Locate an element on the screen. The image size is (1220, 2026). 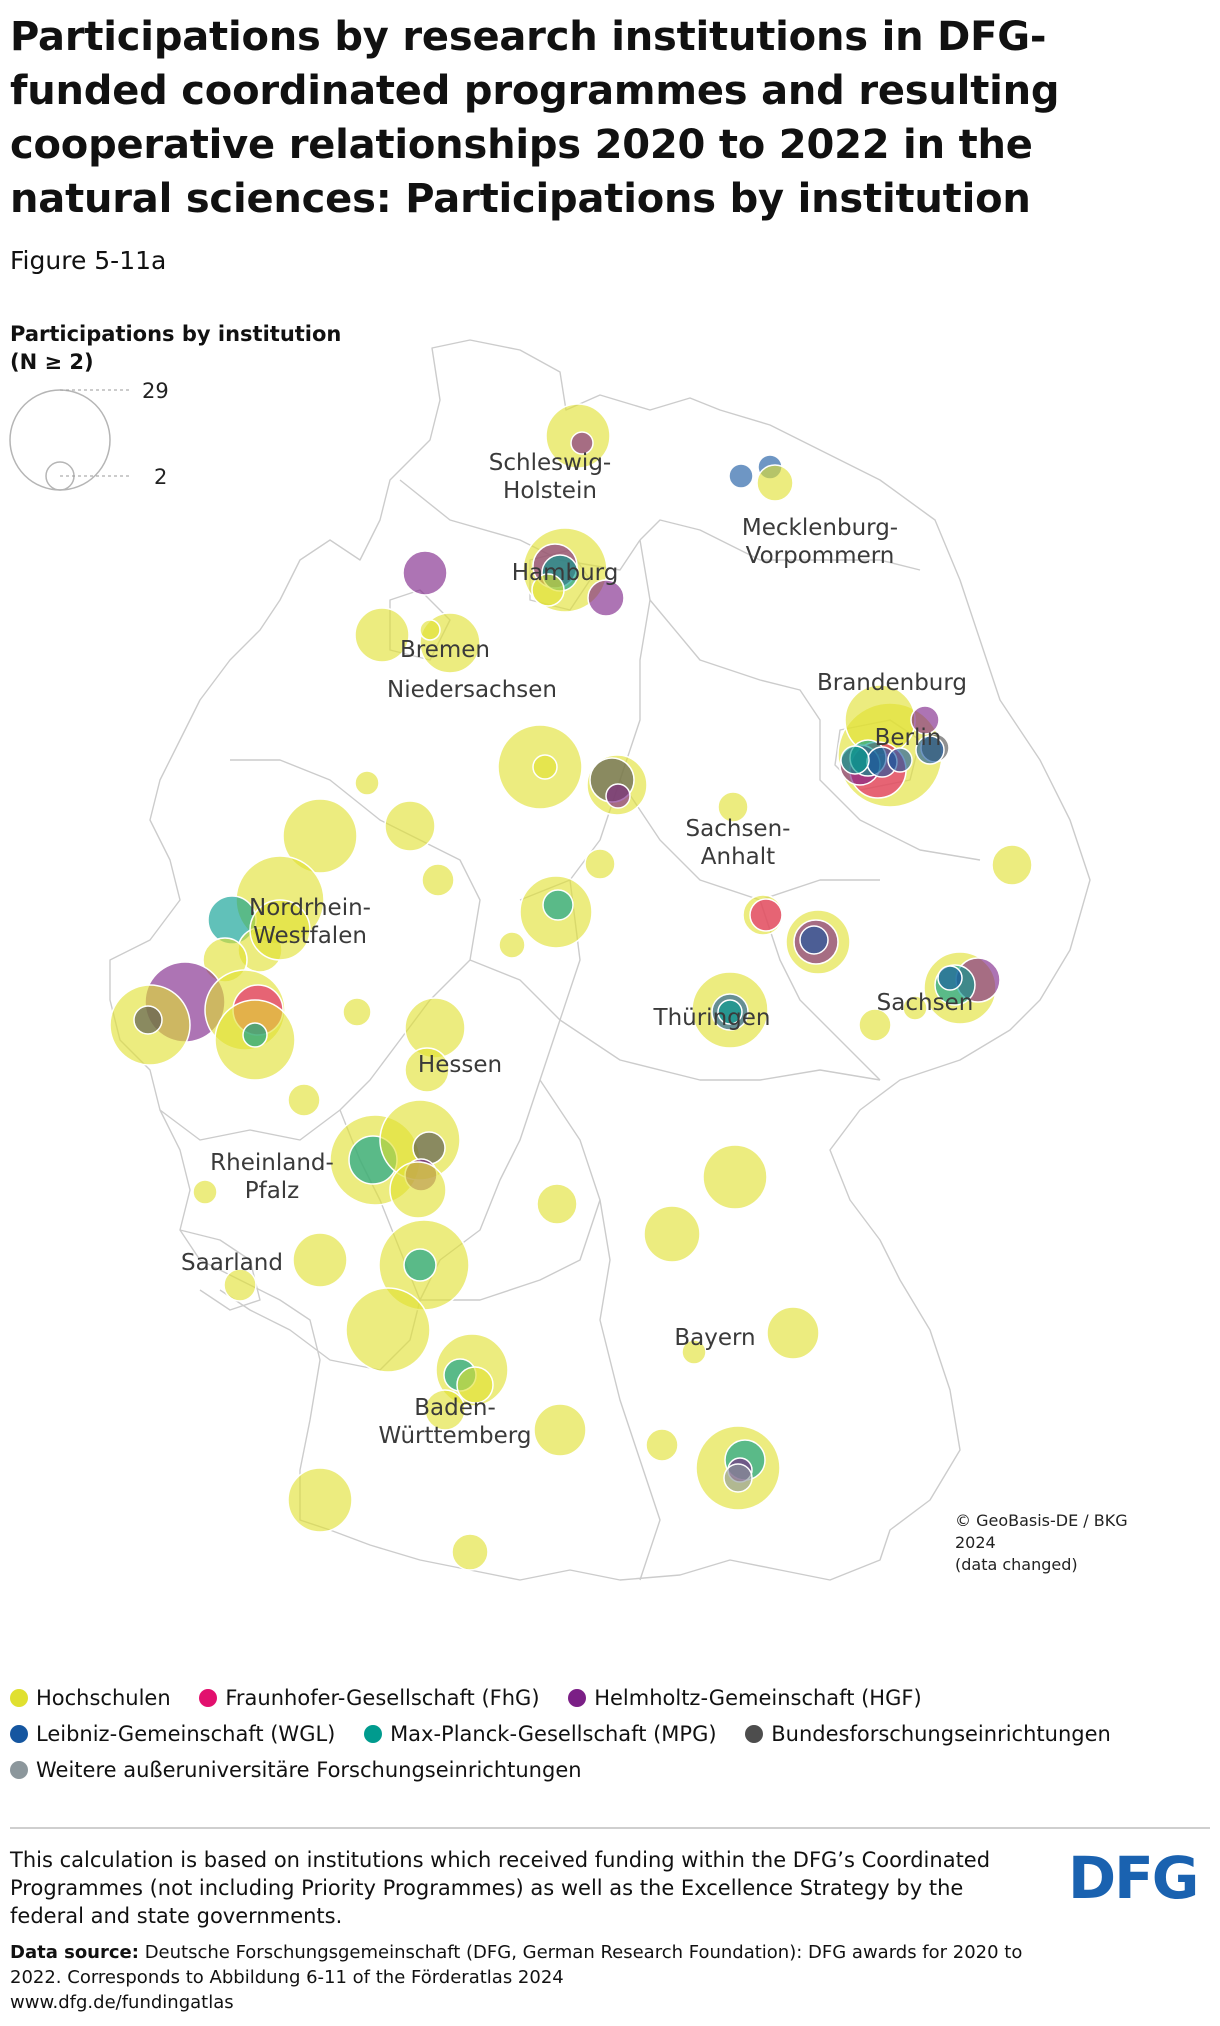
border-niedersachsen-east is located at coordinates (585, 720).